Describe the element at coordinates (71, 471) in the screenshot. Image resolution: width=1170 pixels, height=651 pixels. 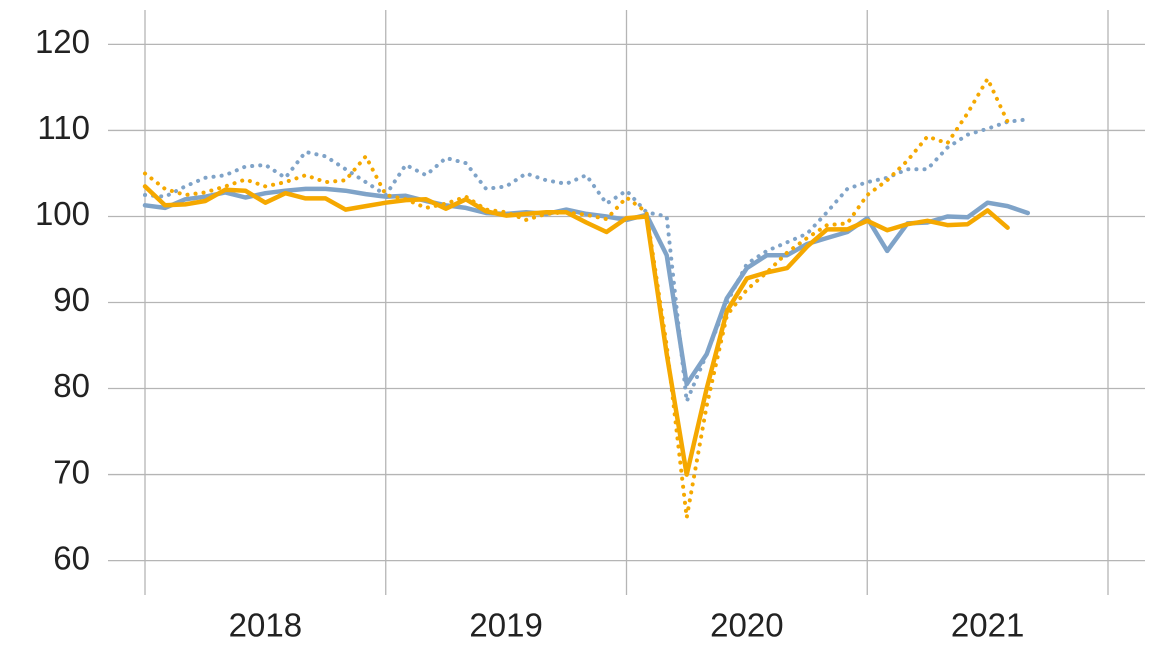
I see `y-tick-label: 70` at that location.